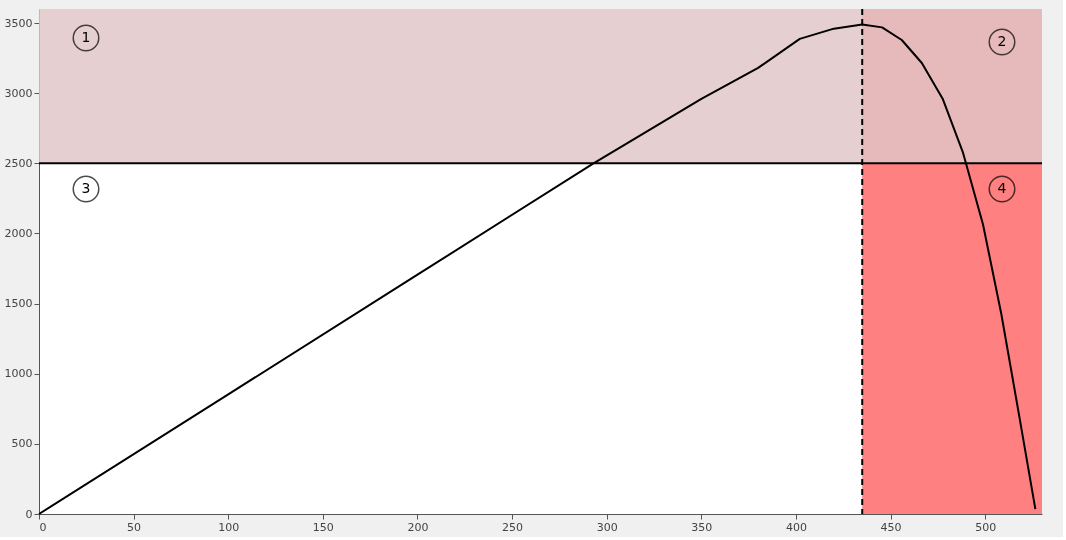 This screenshot has height=540, width=1066. I want to click on y-tick-label: 1500, so click(18, 304).